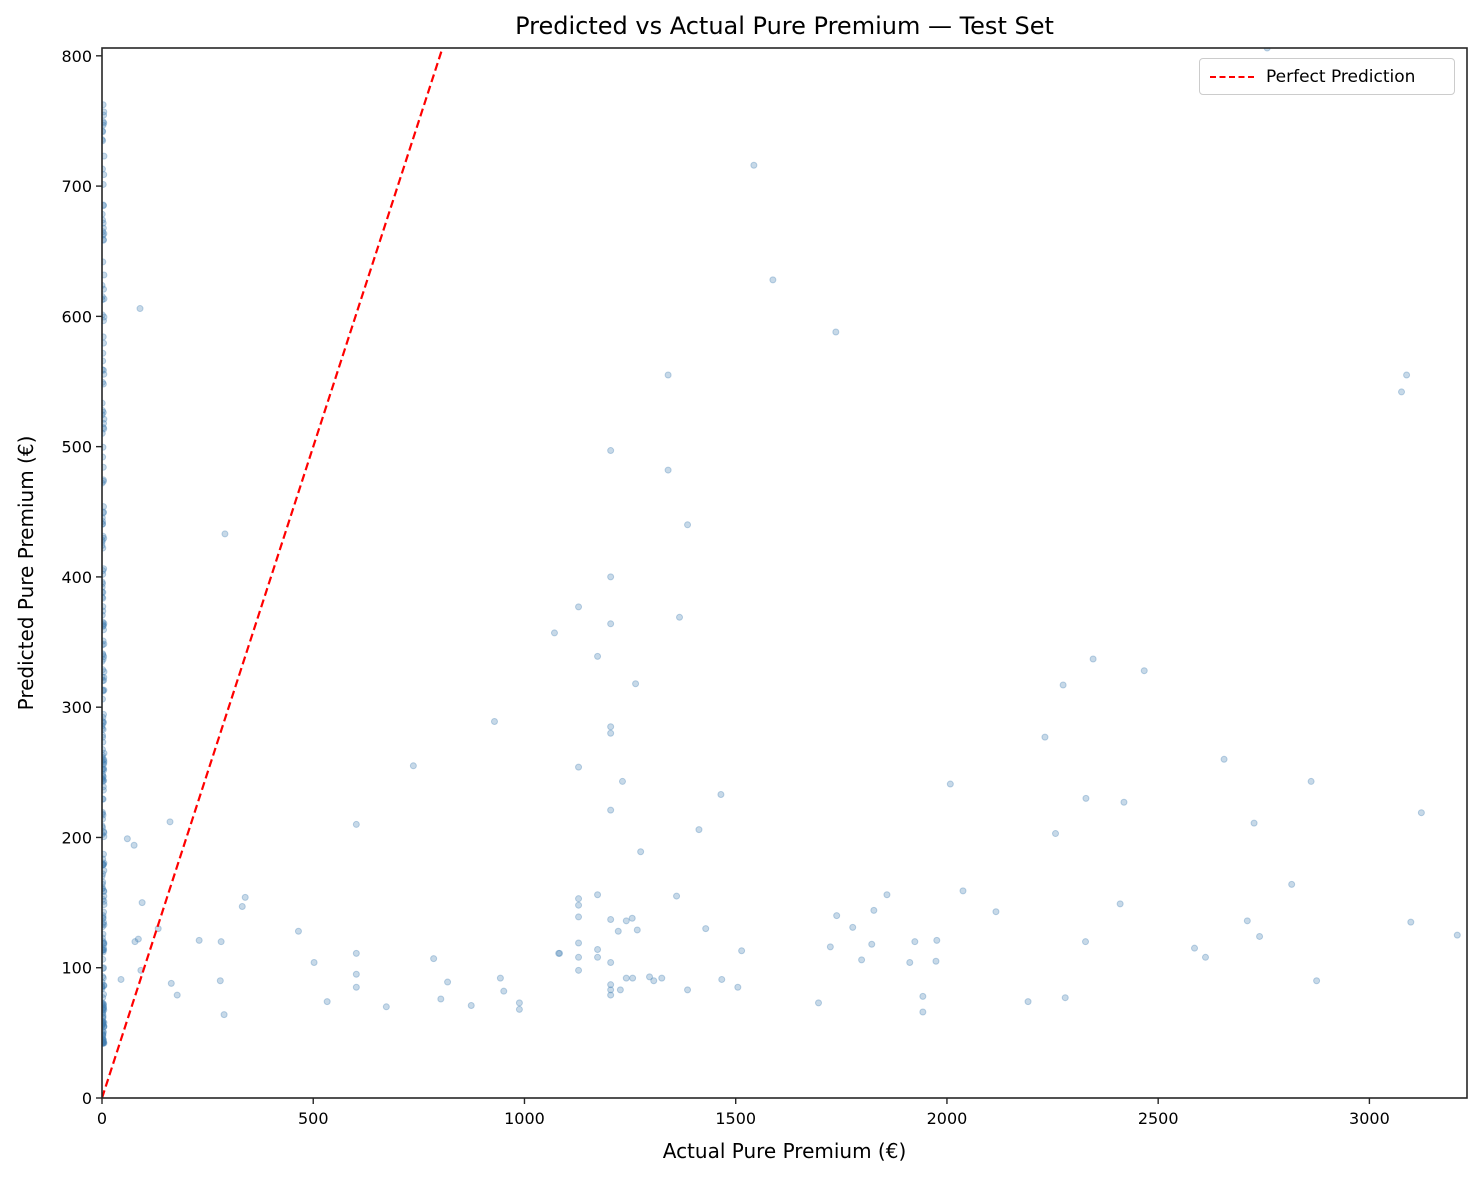 Image resolution: width=1482 pixels, height=1180 pixels. Describe the element at coordinates (947, 1118) in the screenshot. I see `svg-text: 2000` at that location.